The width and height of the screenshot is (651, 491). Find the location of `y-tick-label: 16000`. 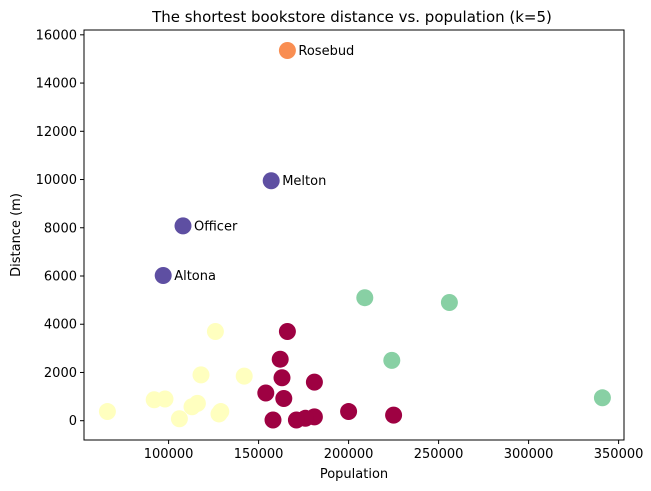

y-tick-label: 16000 is located at coordinates (56, 35).